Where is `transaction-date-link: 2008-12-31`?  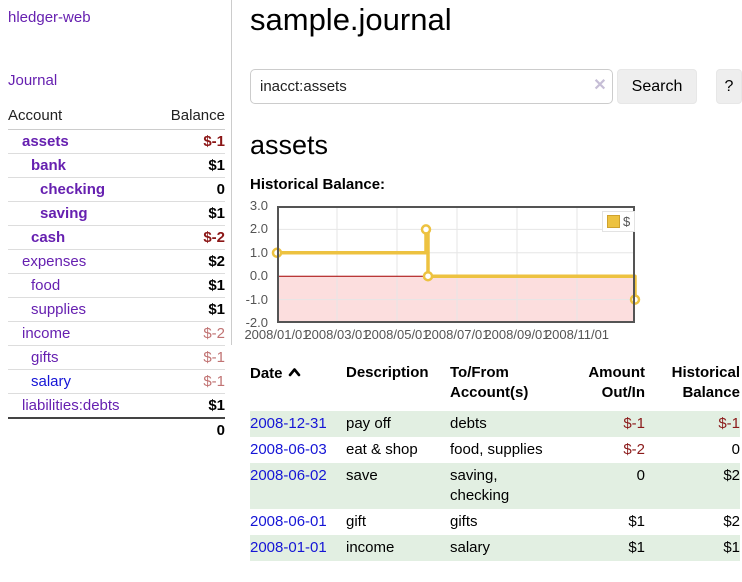 transaction-date-link: 2008-12-31 is located at coordinates (288, 423).